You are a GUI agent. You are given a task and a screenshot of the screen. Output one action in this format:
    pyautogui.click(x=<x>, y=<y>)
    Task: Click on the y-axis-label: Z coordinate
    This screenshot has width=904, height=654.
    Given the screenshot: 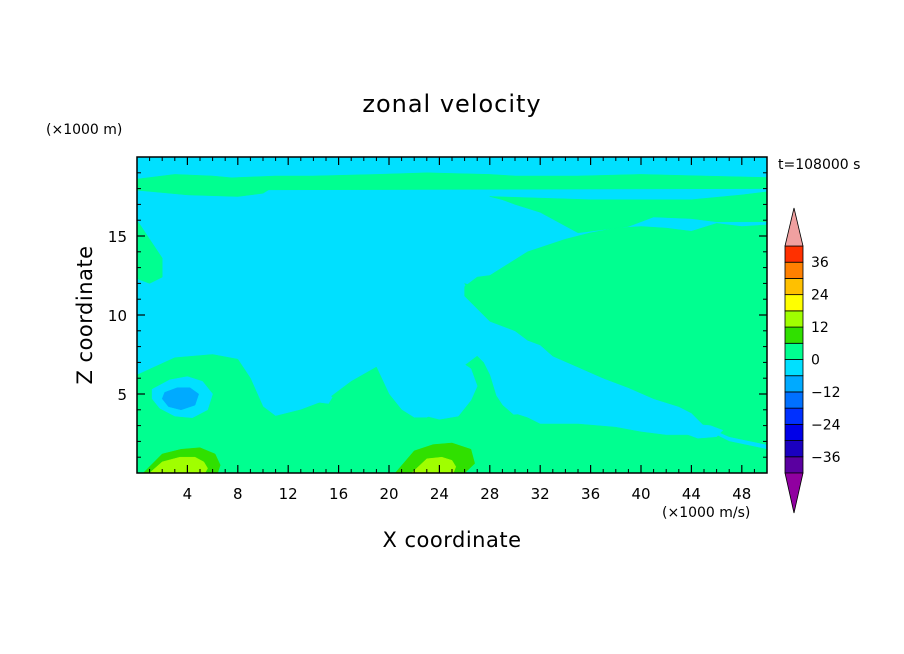 What is the action you would take?
    pyautogui.click(x=85, y=314)
    